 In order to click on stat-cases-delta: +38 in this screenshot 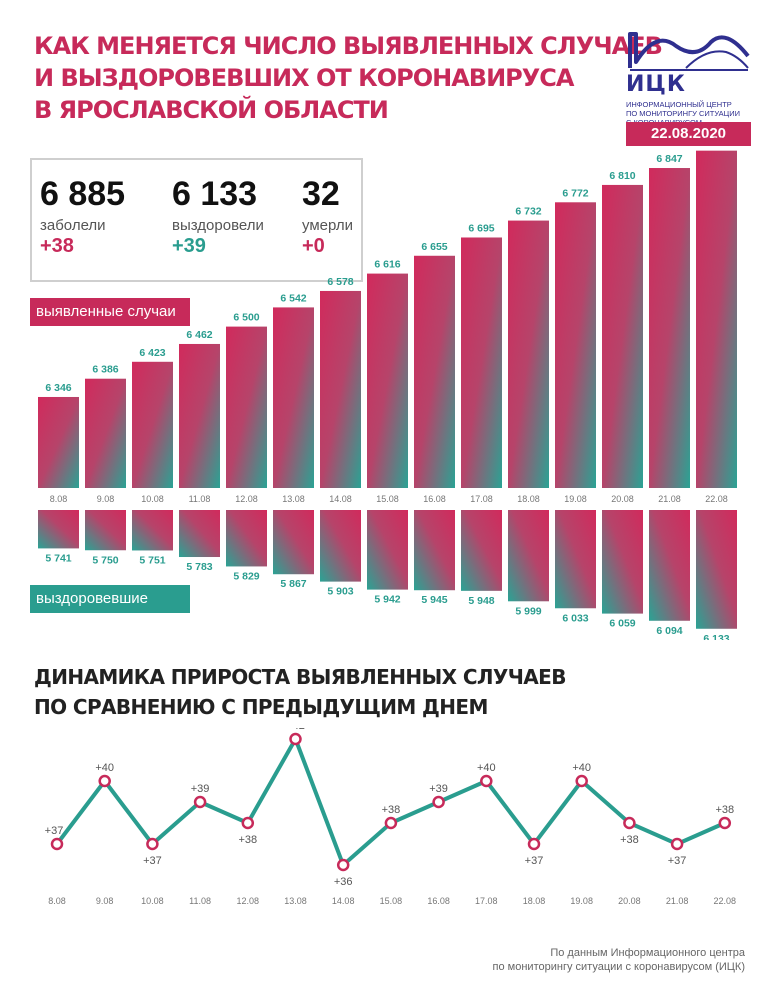, I will do `click(57, 246)`.